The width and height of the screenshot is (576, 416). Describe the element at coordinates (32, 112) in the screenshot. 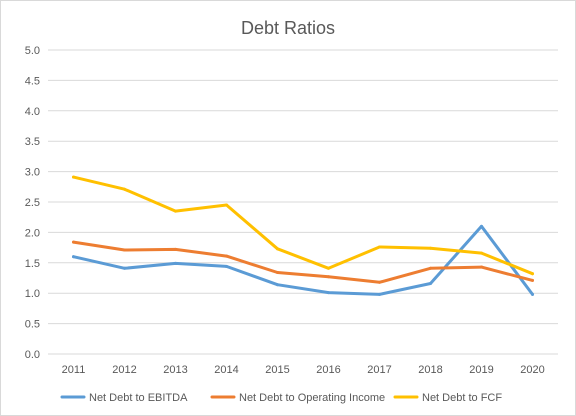

I see `y-tick-label: 4.0` at that location.